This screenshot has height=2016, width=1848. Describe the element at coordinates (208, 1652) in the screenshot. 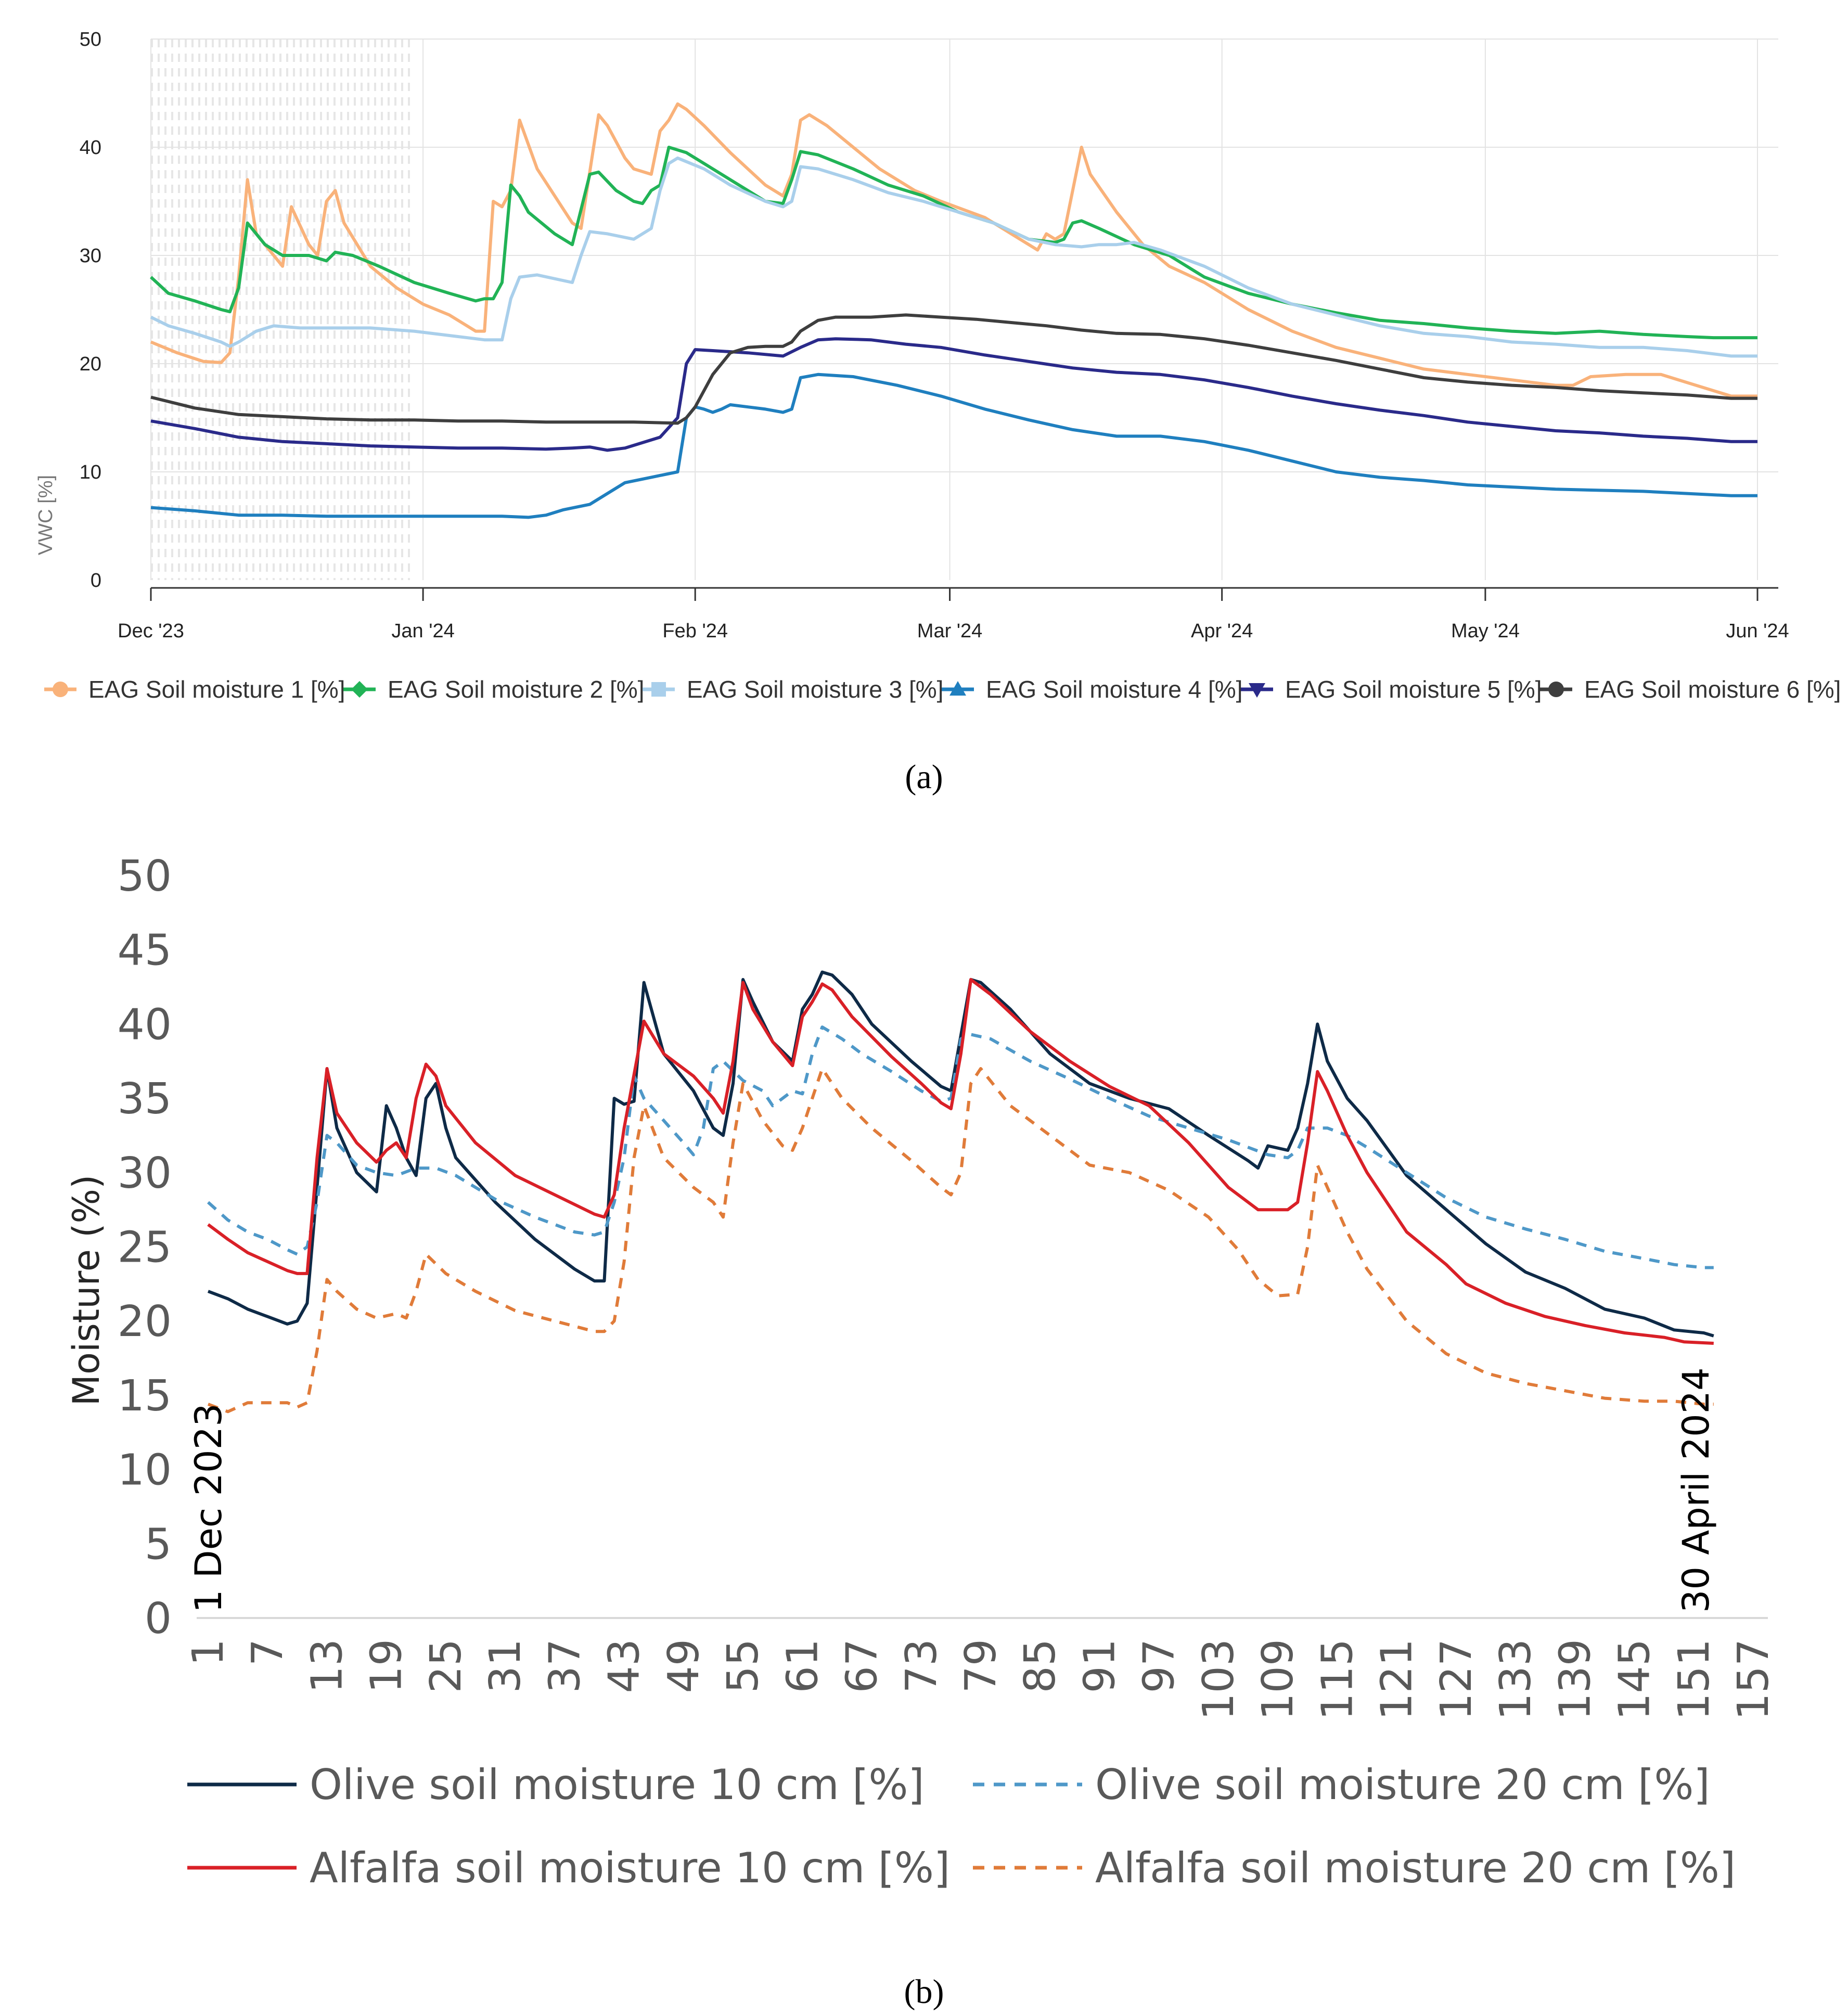

I see `panel-b-x-tick-label: 1` at that location.